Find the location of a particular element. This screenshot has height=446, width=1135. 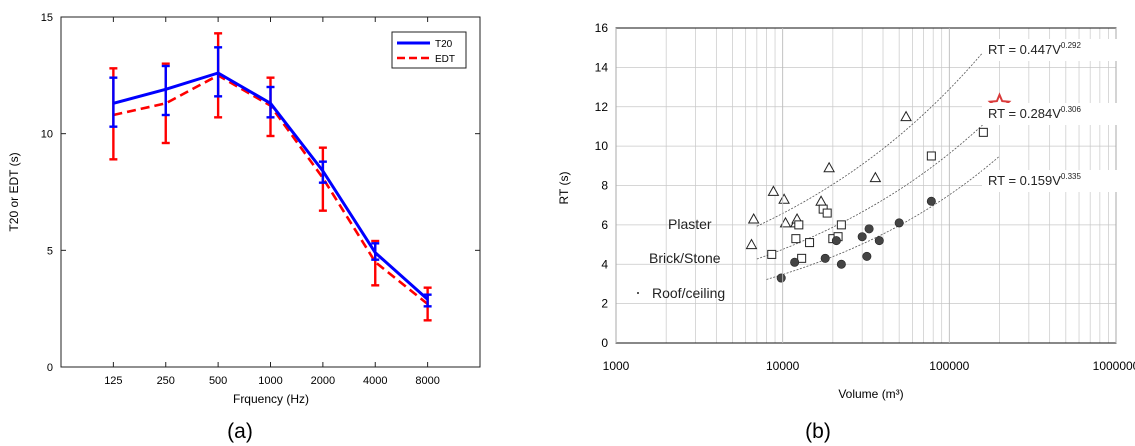

equation-label: RT = 0.159V0.335 is located at coordinates (1034, 180).